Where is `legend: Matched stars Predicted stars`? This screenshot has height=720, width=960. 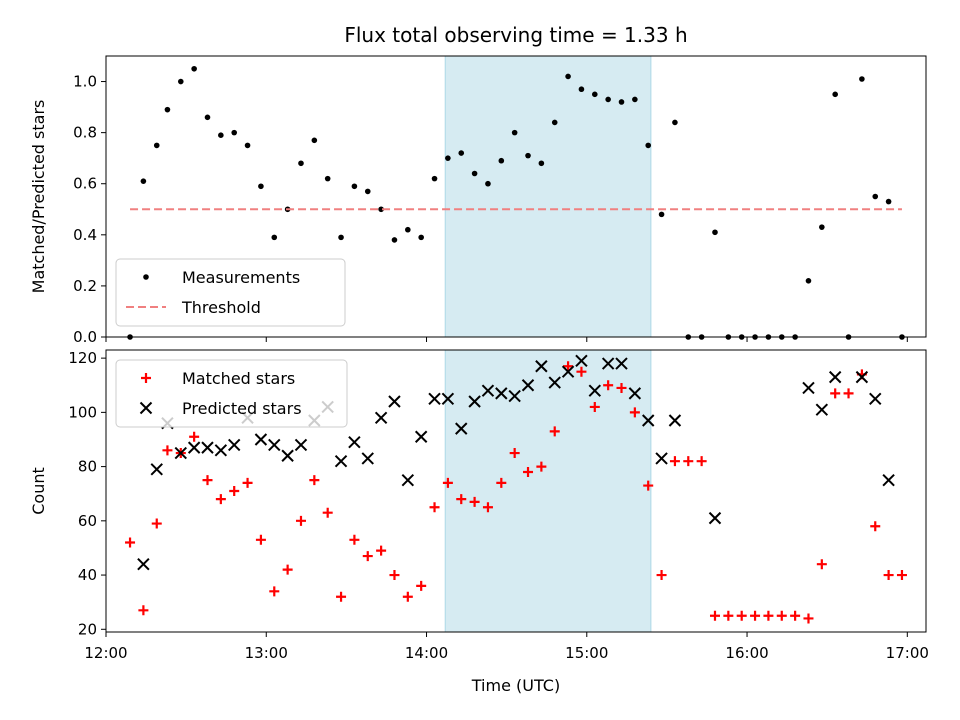 legend: Matched stars Predicted stars is located at coordinates (231, 393).